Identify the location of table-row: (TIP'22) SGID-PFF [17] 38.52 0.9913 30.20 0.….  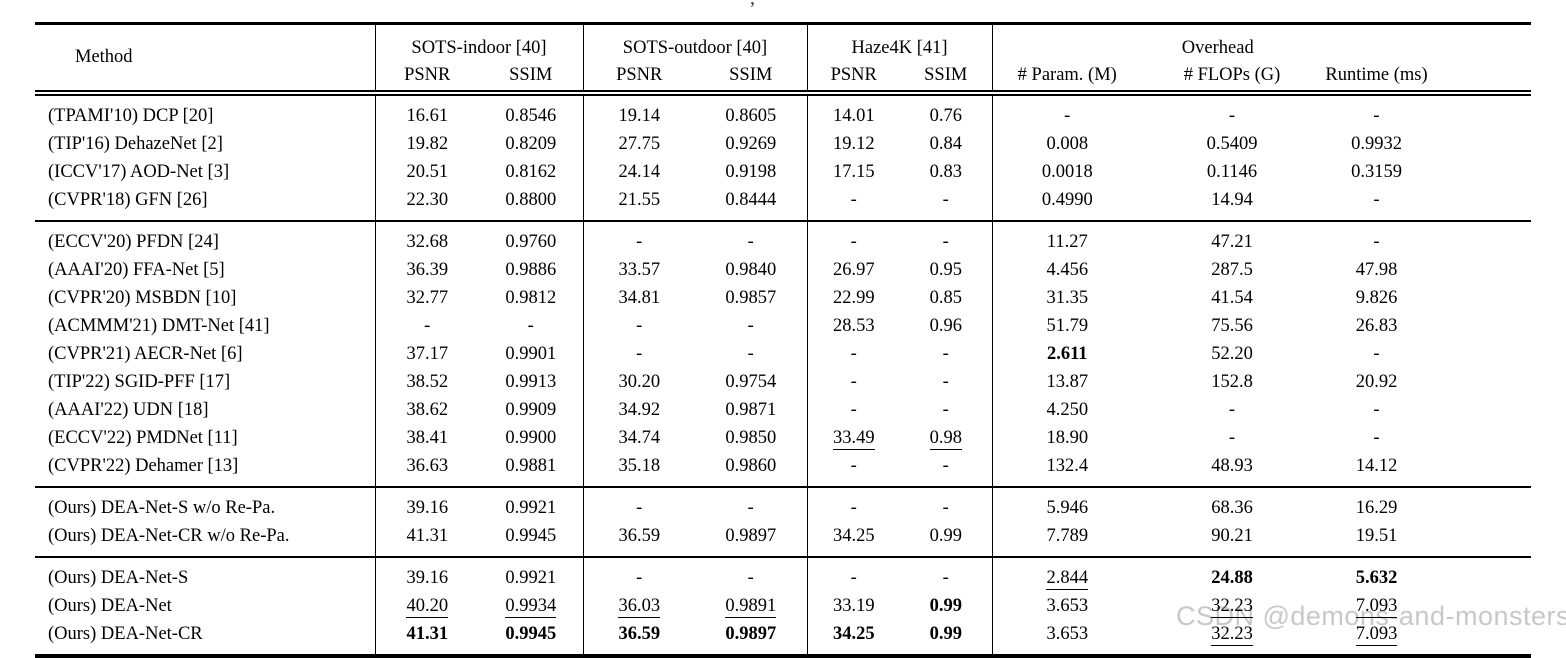
(783, 382).